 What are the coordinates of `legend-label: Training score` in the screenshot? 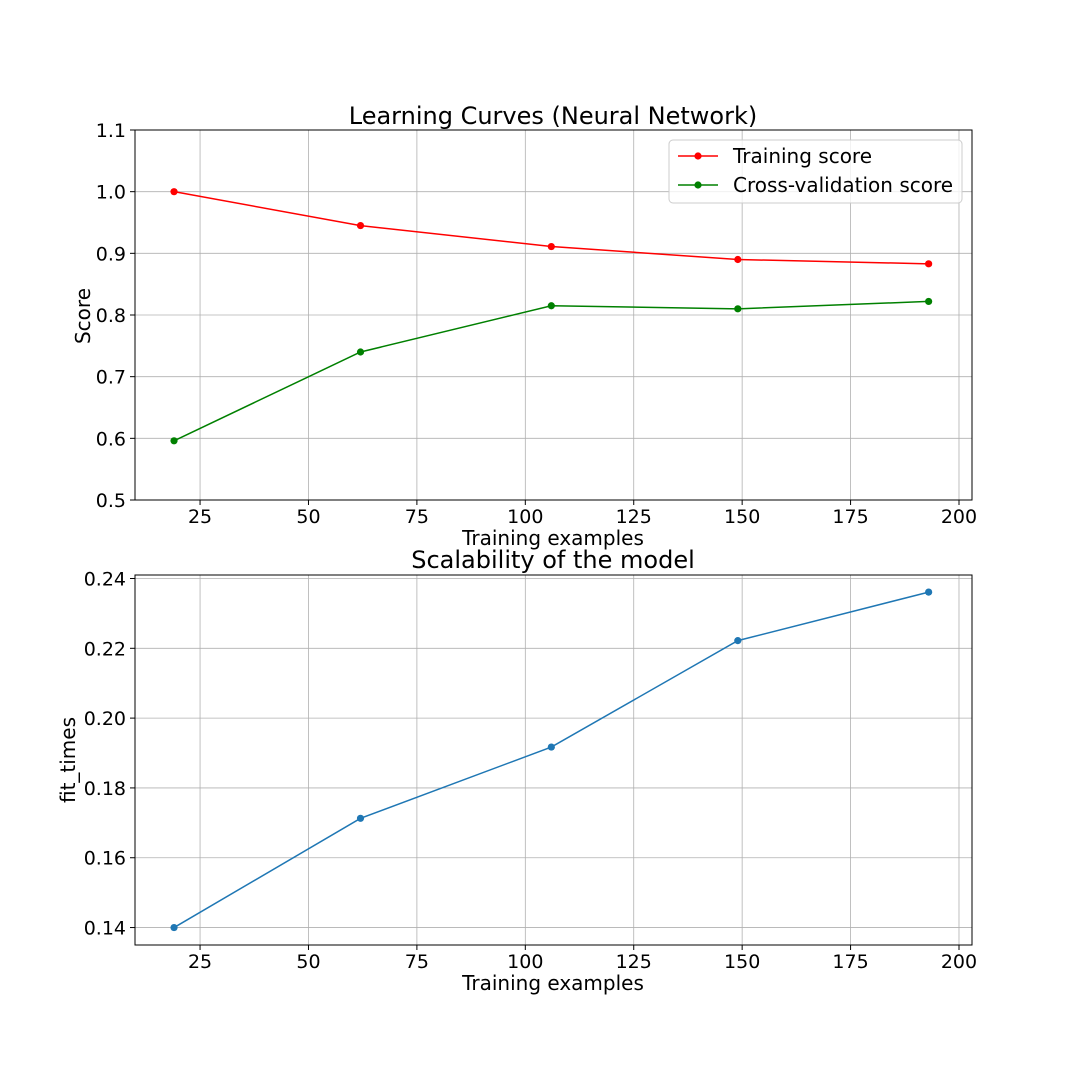 It's located at (802, 156).